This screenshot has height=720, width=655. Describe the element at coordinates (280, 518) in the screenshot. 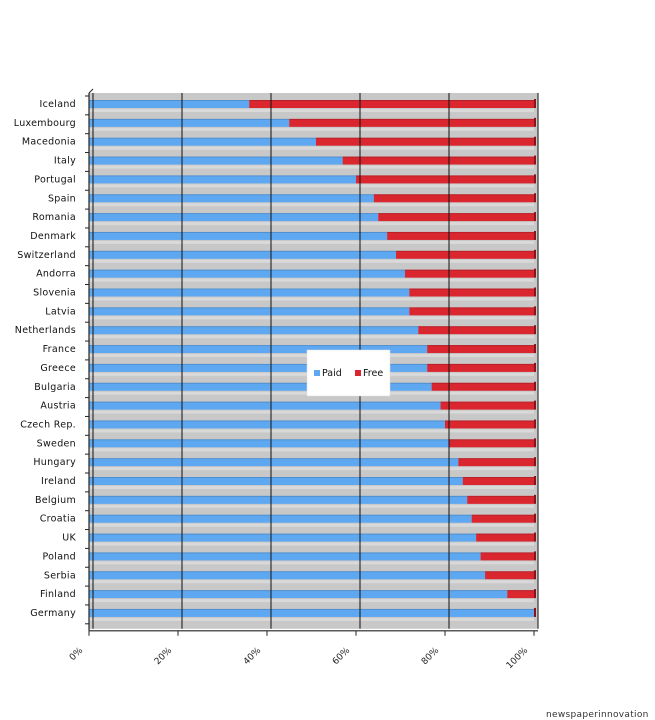

I see `bar-paid-croatia` at that location.